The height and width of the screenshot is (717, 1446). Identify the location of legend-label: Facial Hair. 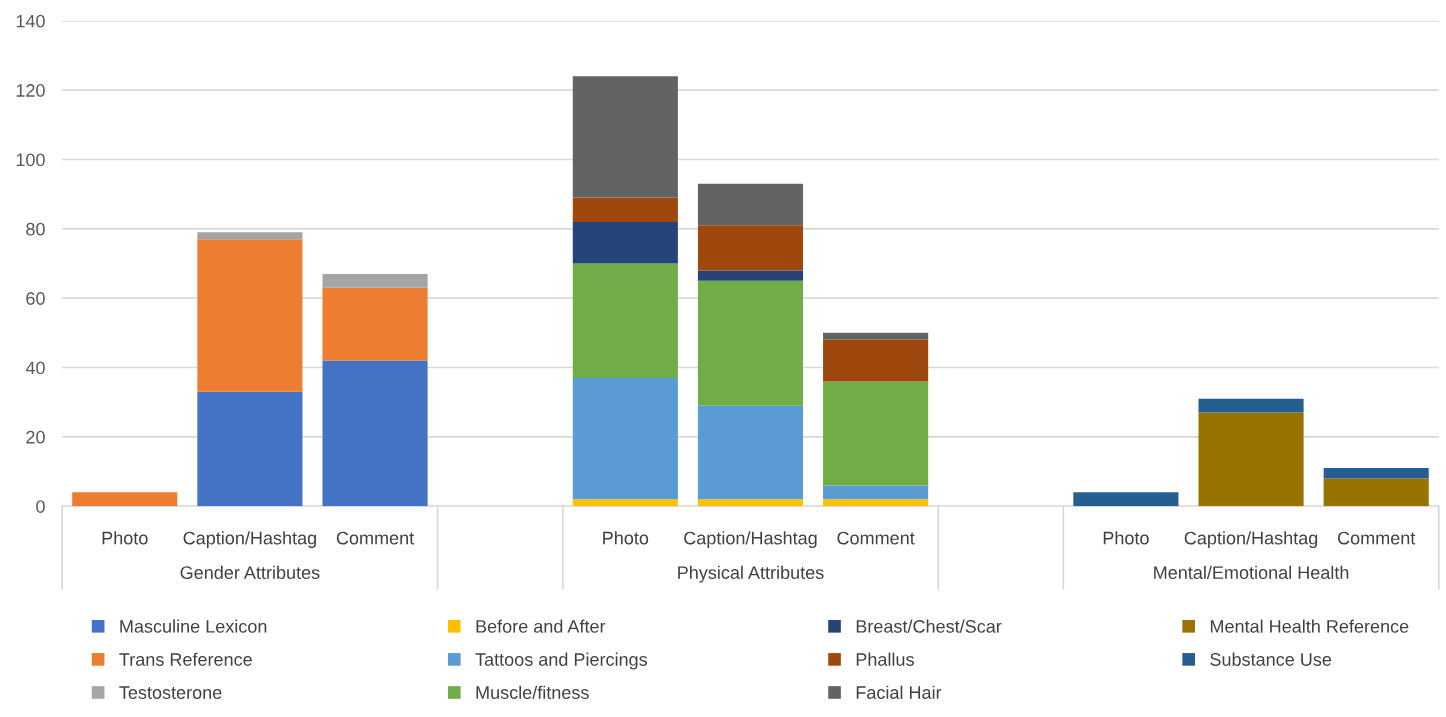
(899, 692).